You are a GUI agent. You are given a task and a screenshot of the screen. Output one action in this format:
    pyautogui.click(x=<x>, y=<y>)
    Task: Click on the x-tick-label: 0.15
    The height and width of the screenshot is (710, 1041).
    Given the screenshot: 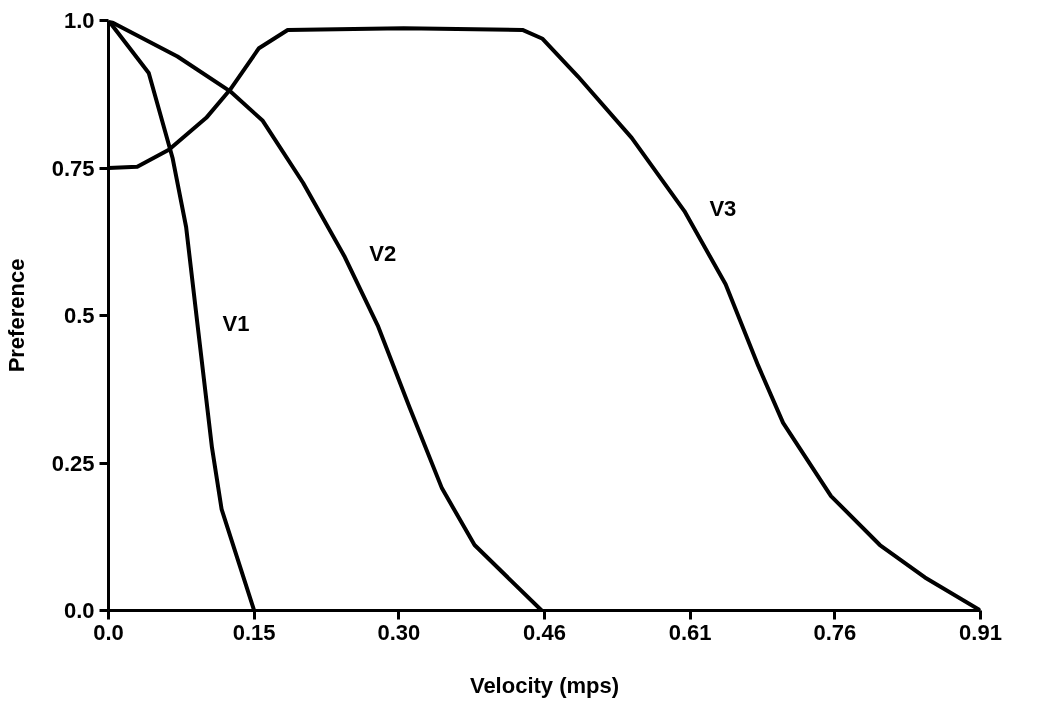 What is the action you would take?
    pyautogui.click(x=254, y=632)
    